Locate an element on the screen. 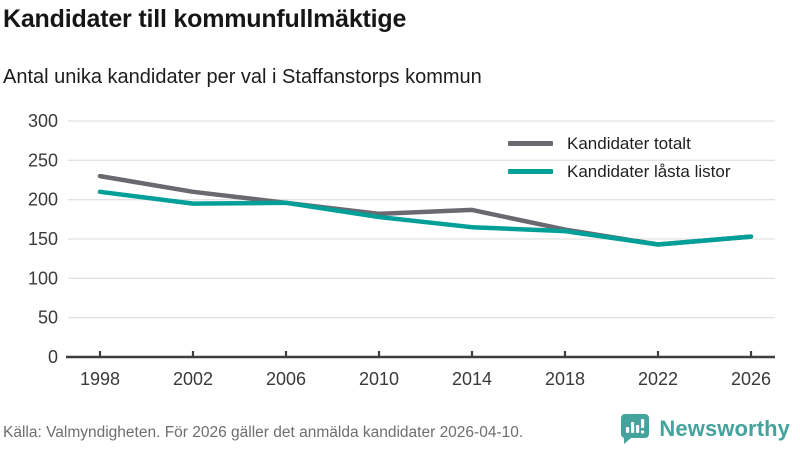 This screenshot has height=450, width=800. x-tick-label: 2026 is located at coordinates (751, 379).